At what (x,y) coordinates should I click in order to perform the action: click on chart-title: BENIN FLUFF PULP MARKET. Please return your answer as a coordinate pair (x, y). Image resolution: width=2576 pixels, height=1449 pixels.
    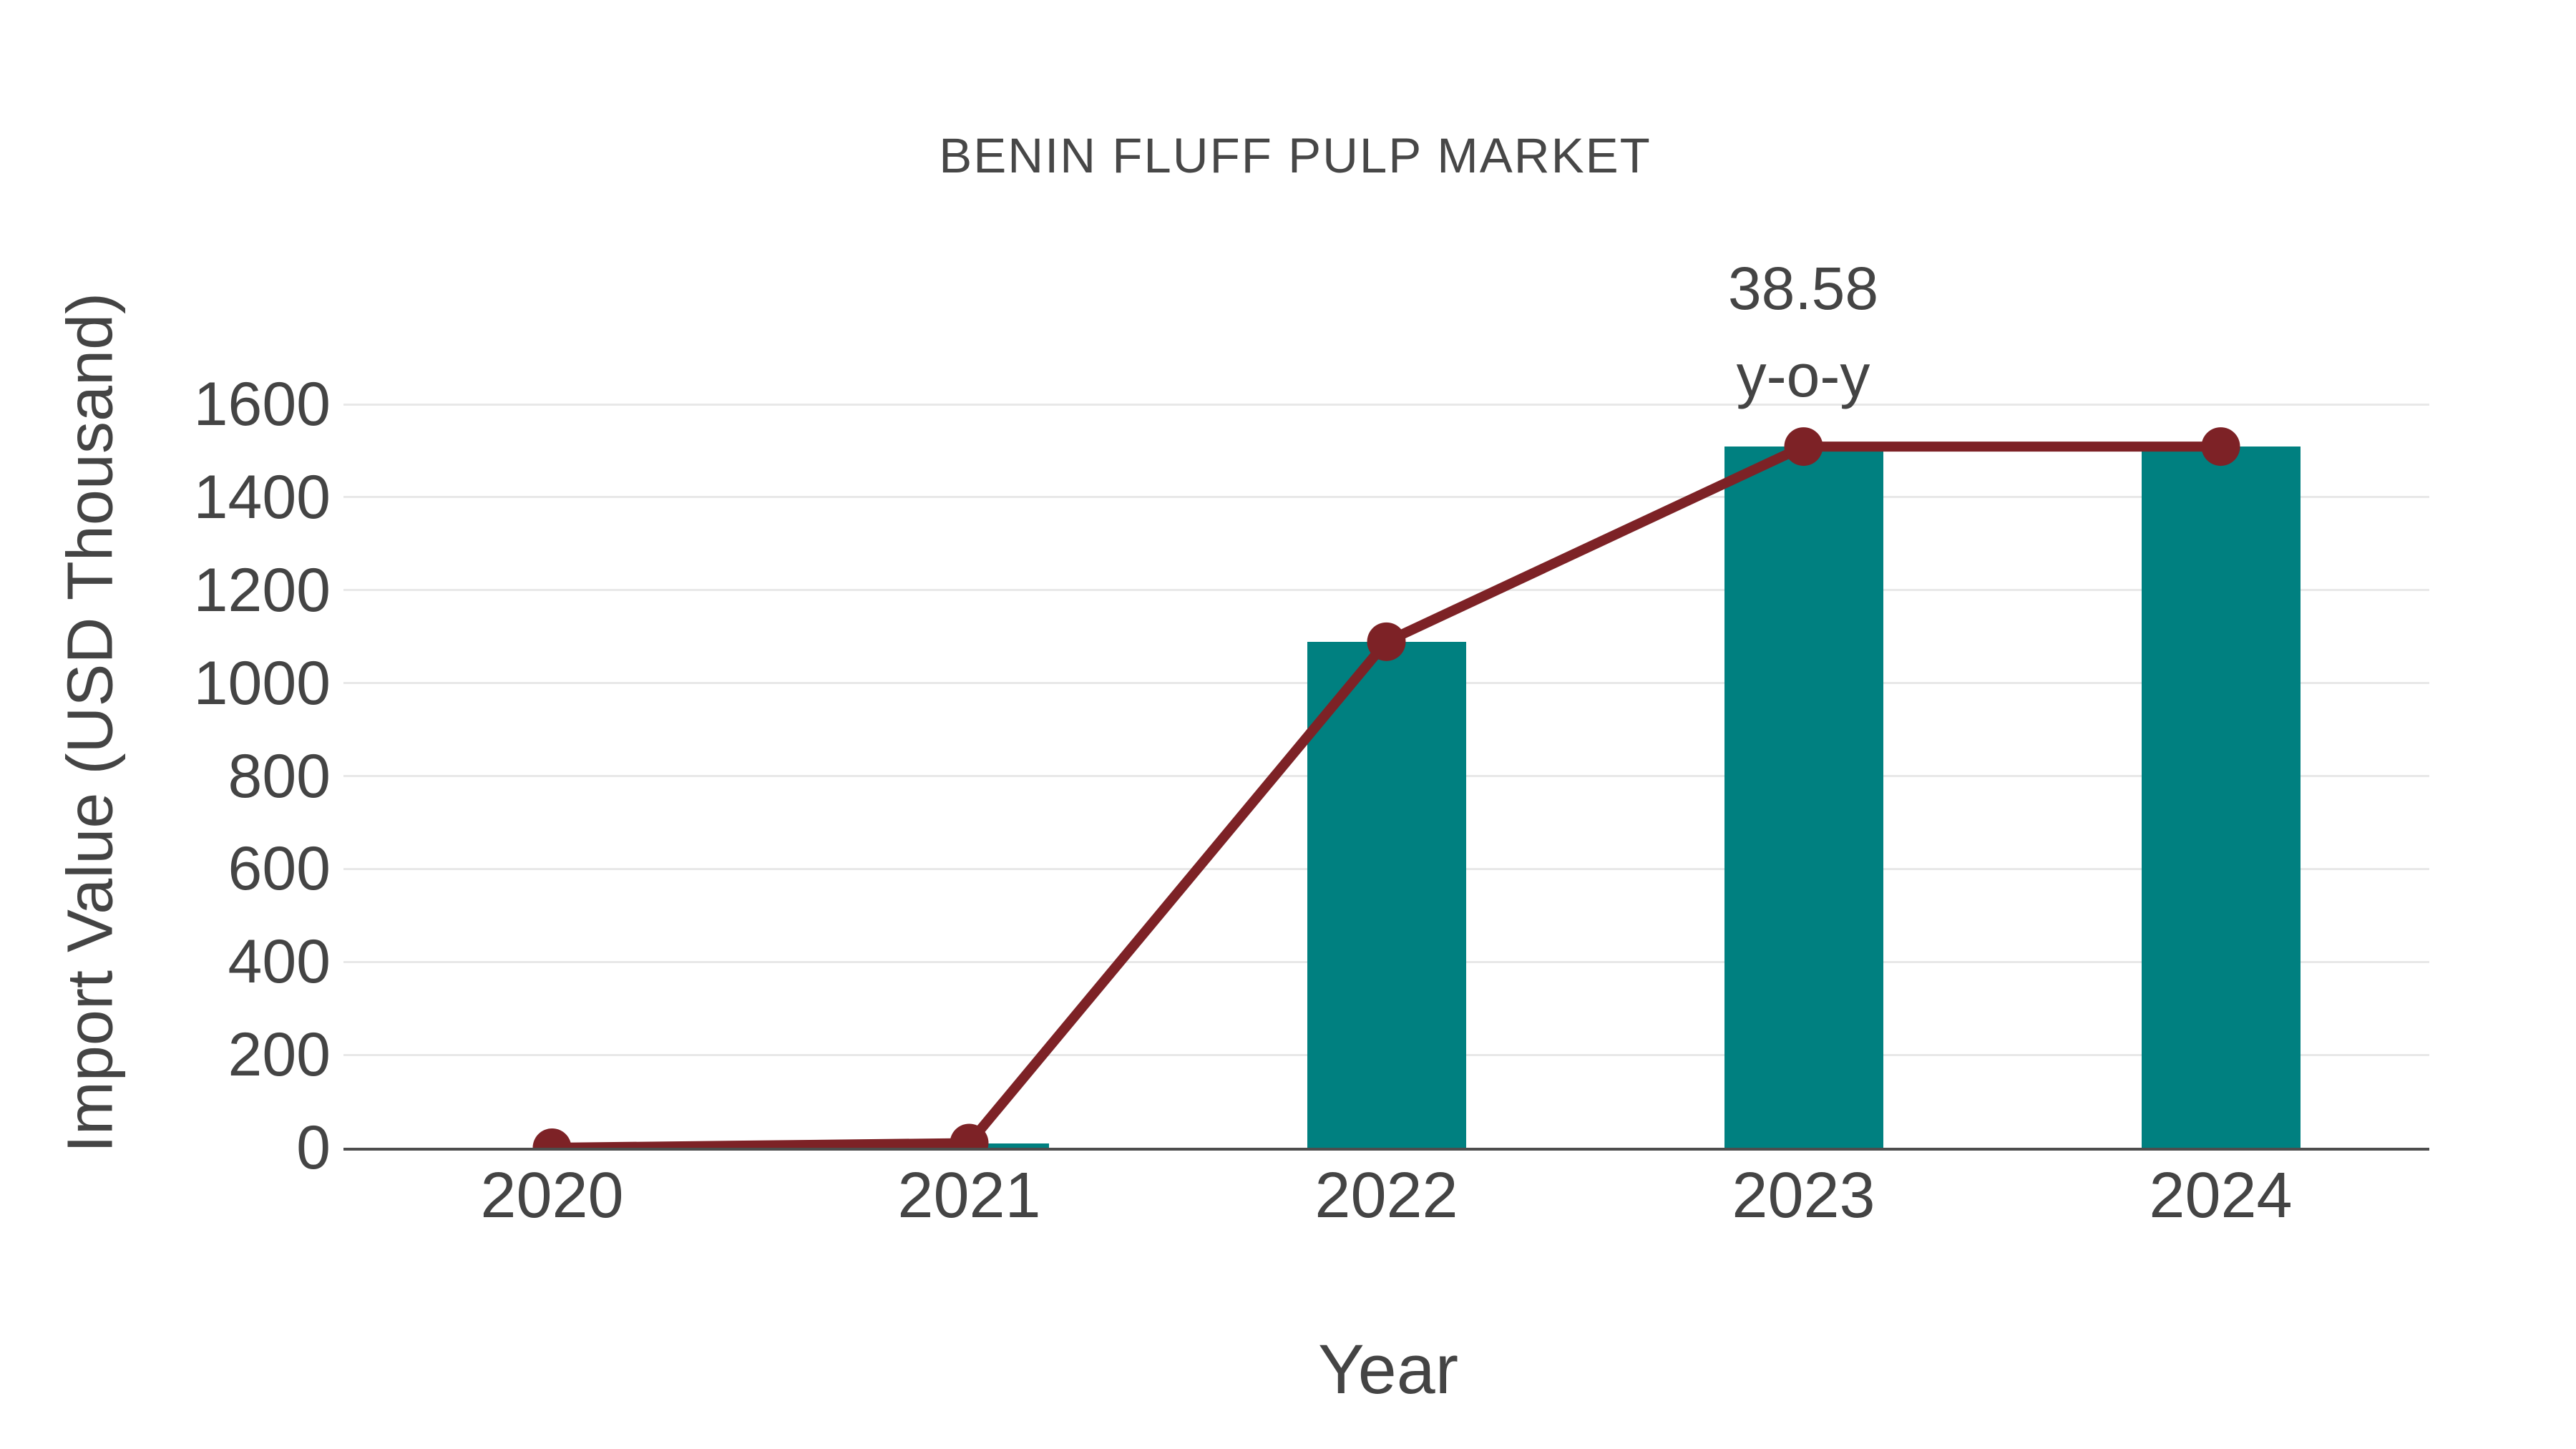
    Looking at the image, I should click on (1295, 155).